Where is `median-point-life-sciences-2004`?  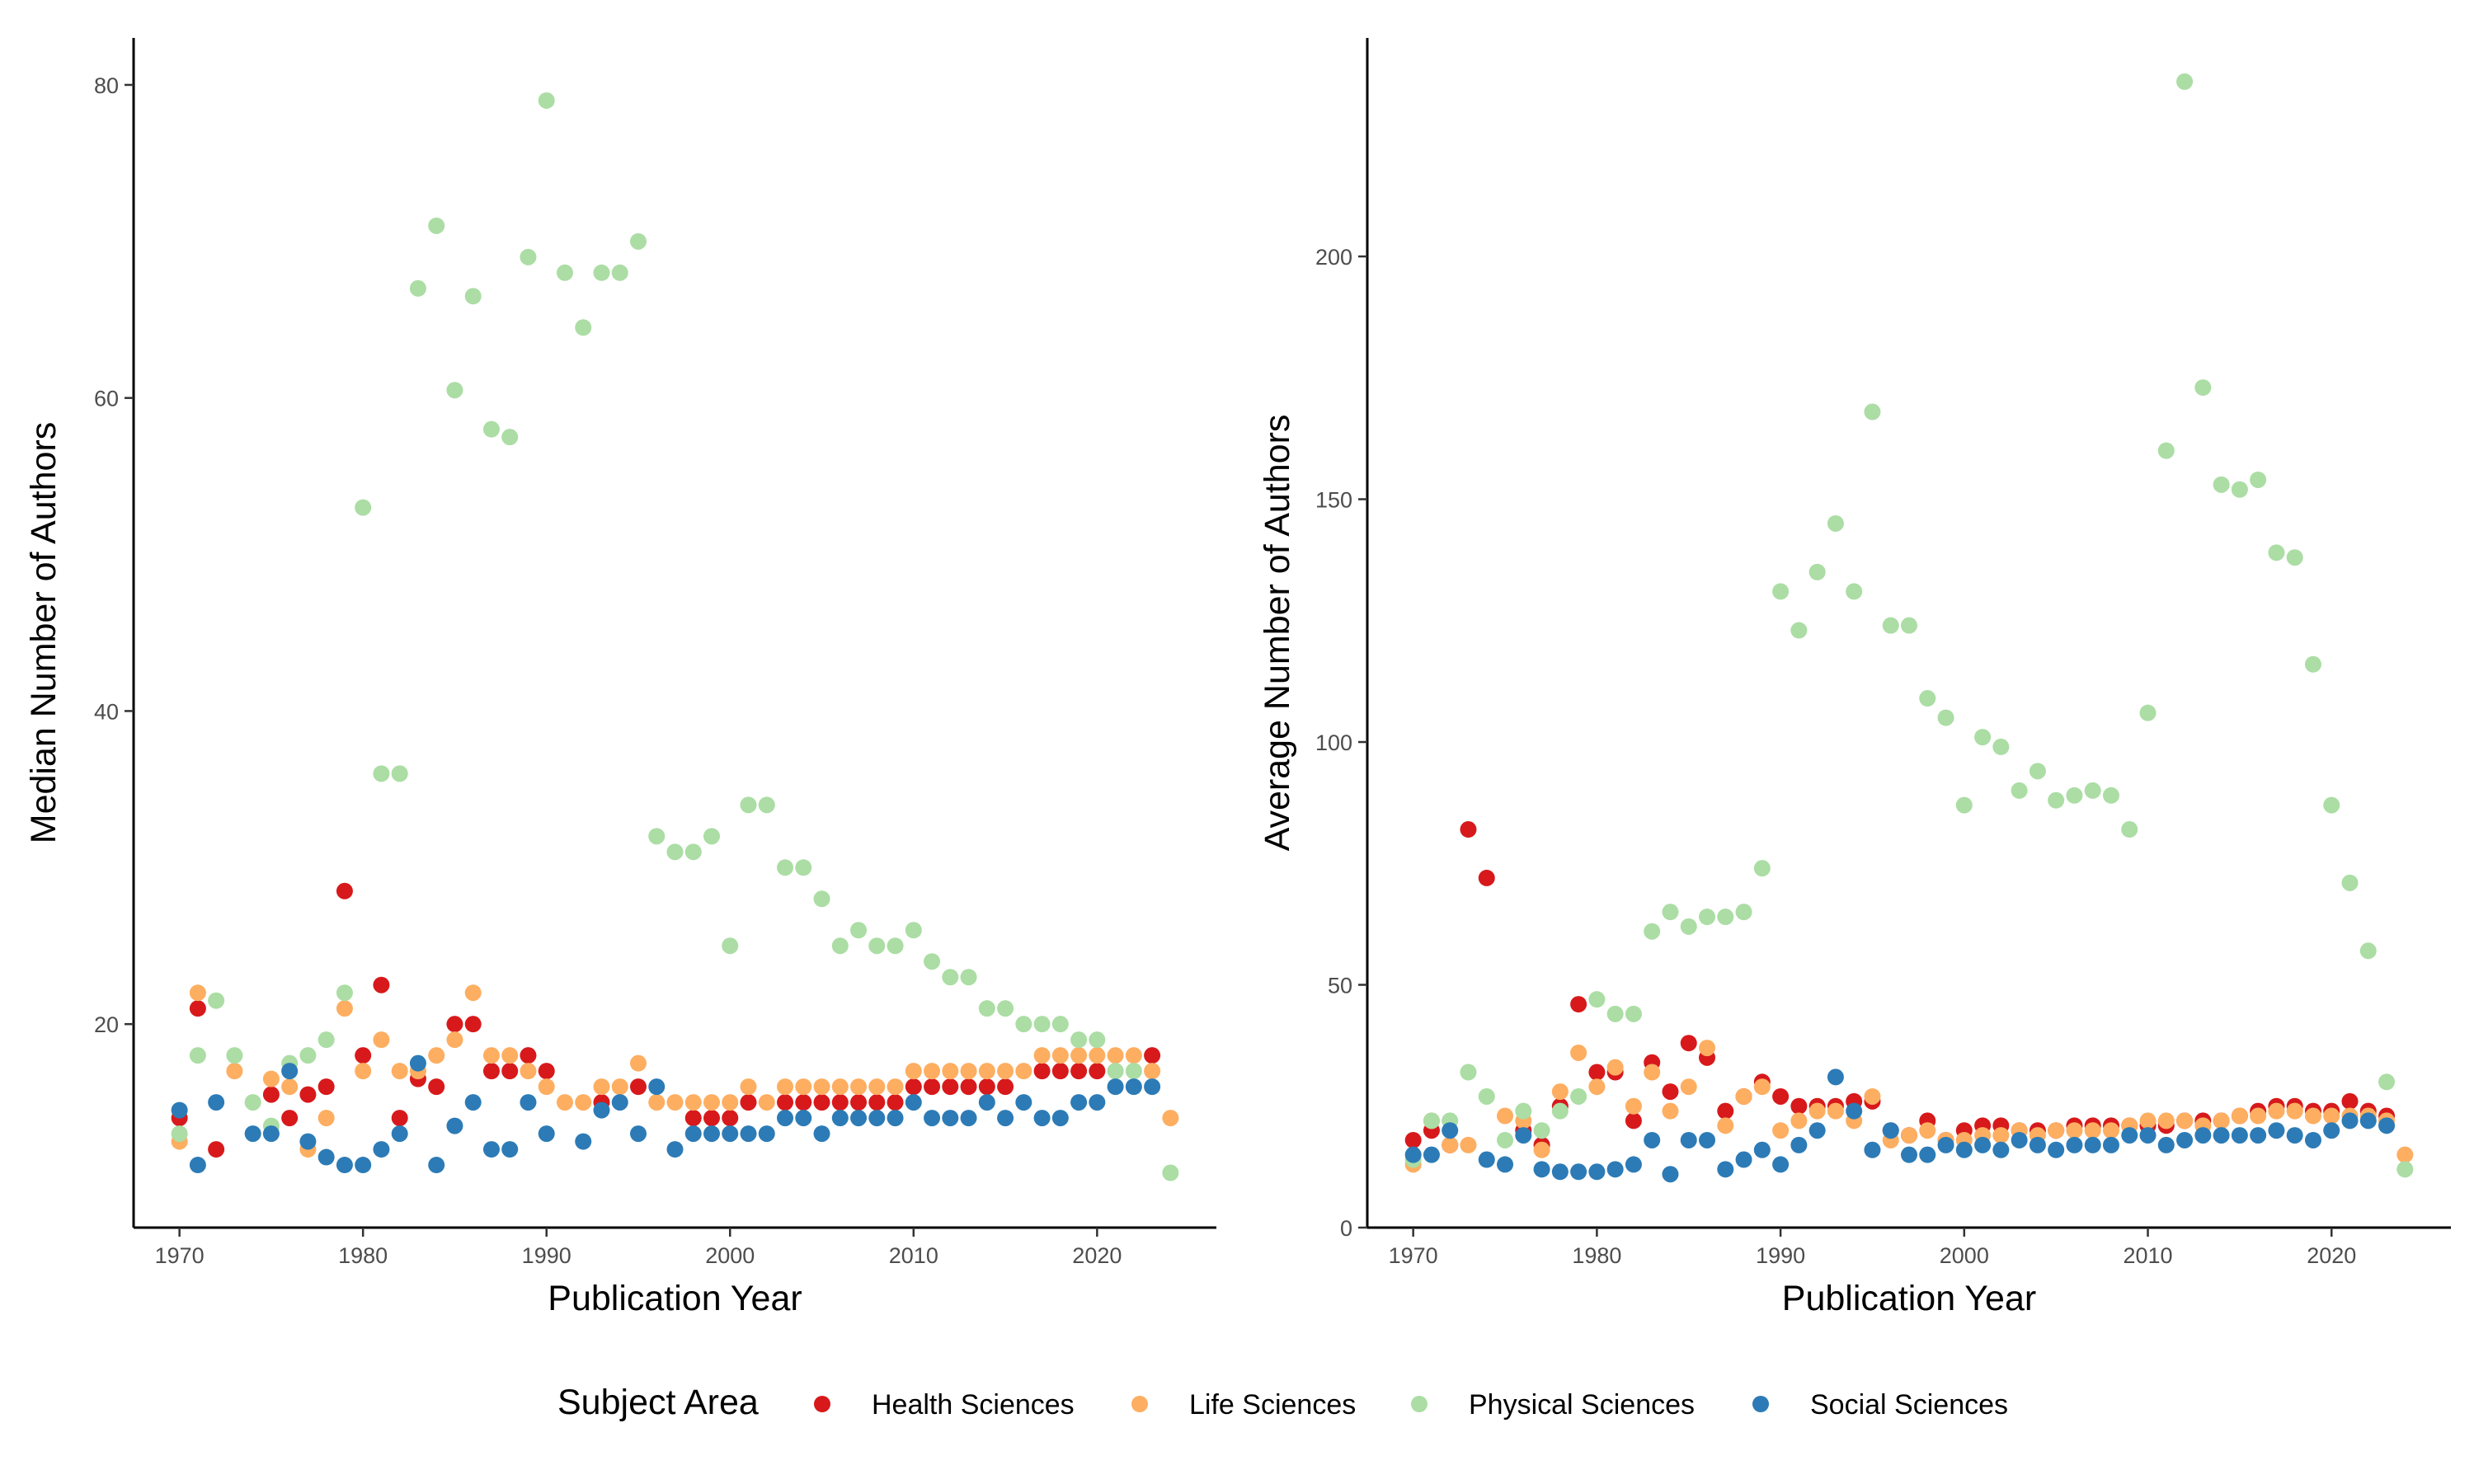 median-point-life-sciences-2004 is located at coordinates (803, 1087).